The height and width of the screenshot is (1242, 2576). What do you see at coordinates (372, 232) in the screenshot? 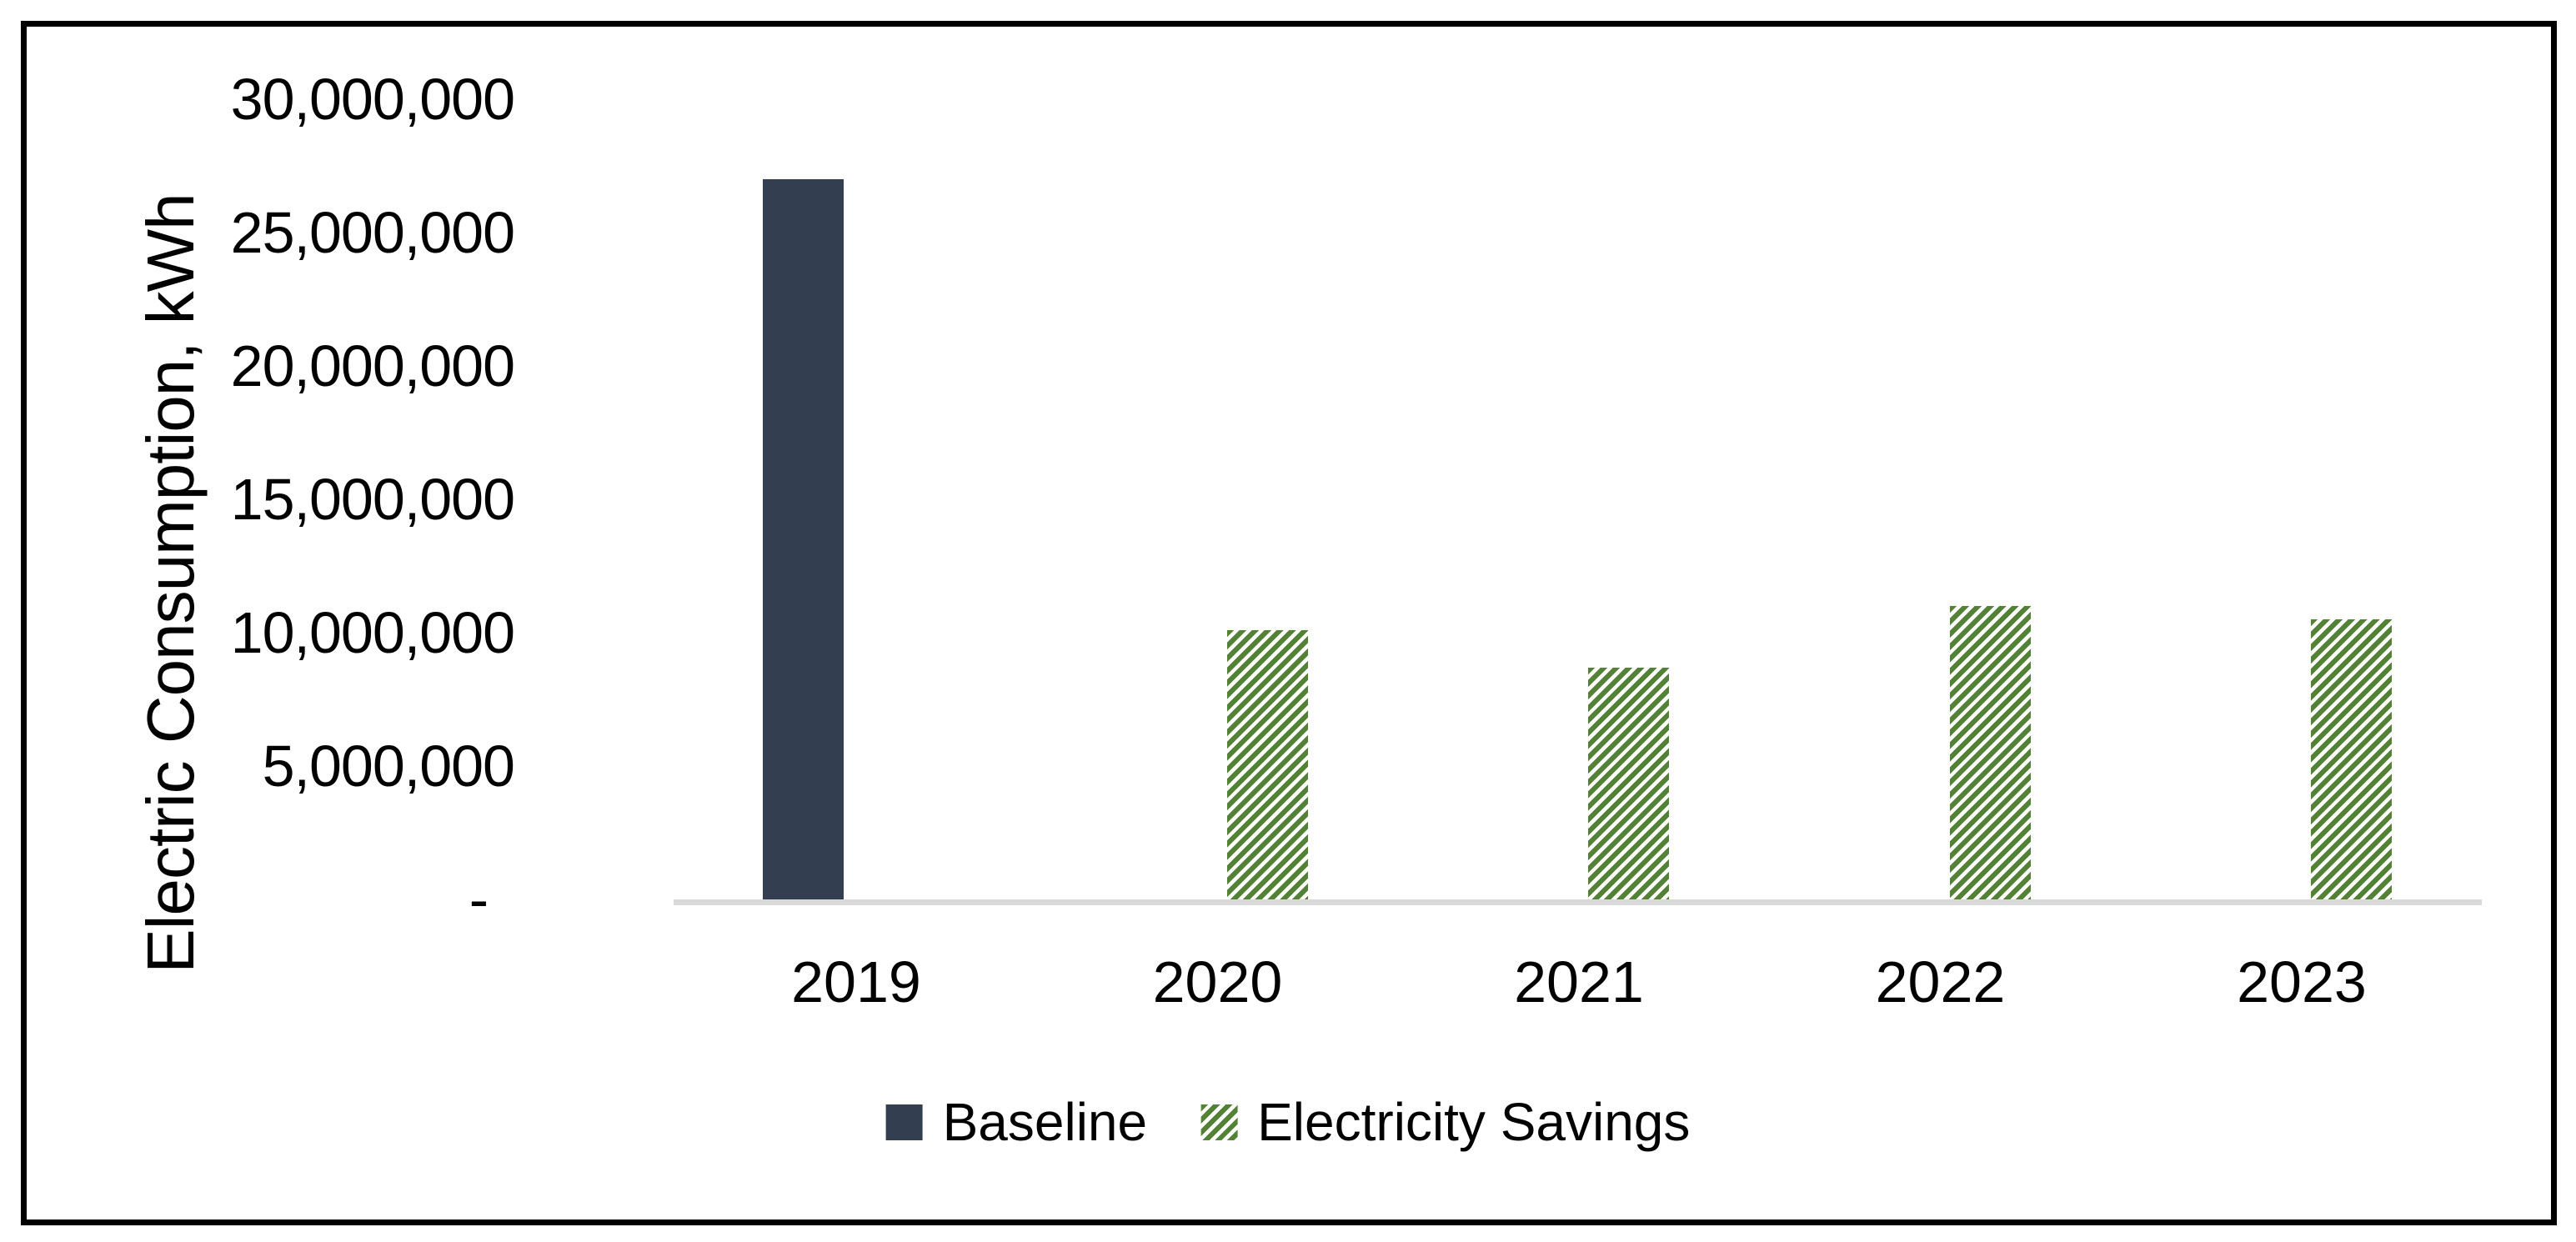
I see `y-tick-label-1: 25,000,000` at bounding box center [372, 232].